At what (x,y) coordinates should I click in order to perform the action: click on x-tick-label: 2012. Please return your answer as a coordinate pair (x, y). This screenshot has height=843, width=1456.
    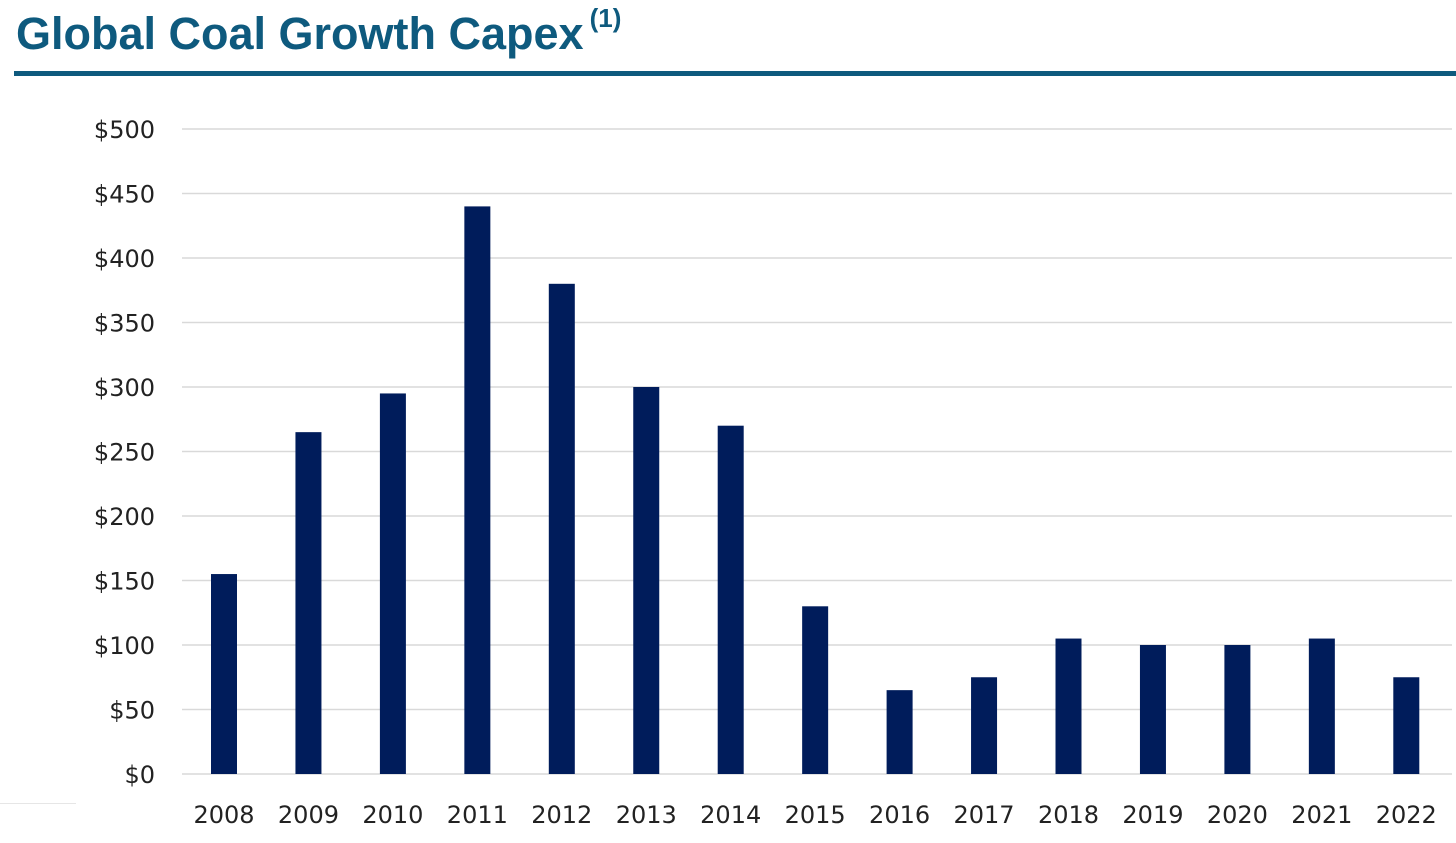
    Looking at the image, I should click on (561, 815).